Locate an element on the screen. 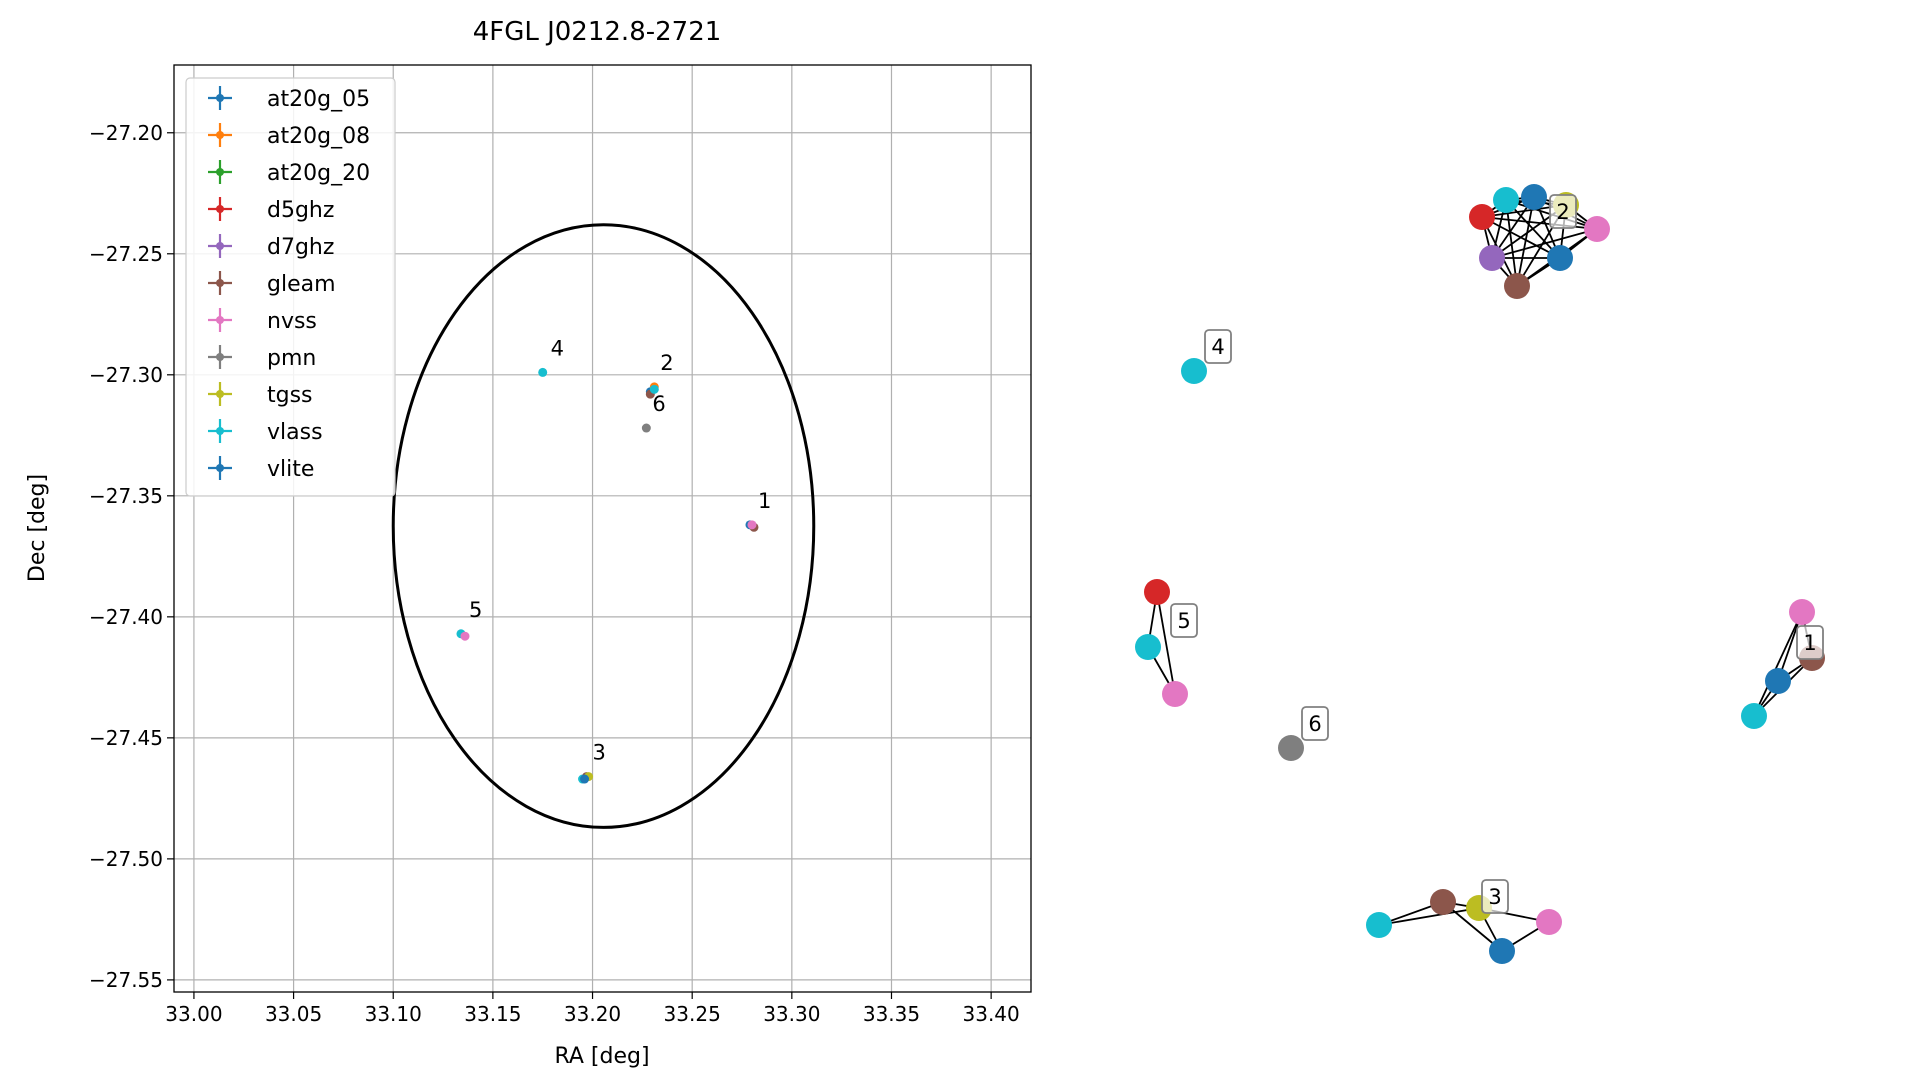 Image resolution: width=1919 pixels, height=1080 pixels. network-group-6: 6 is located at coordinates (1303, 733).